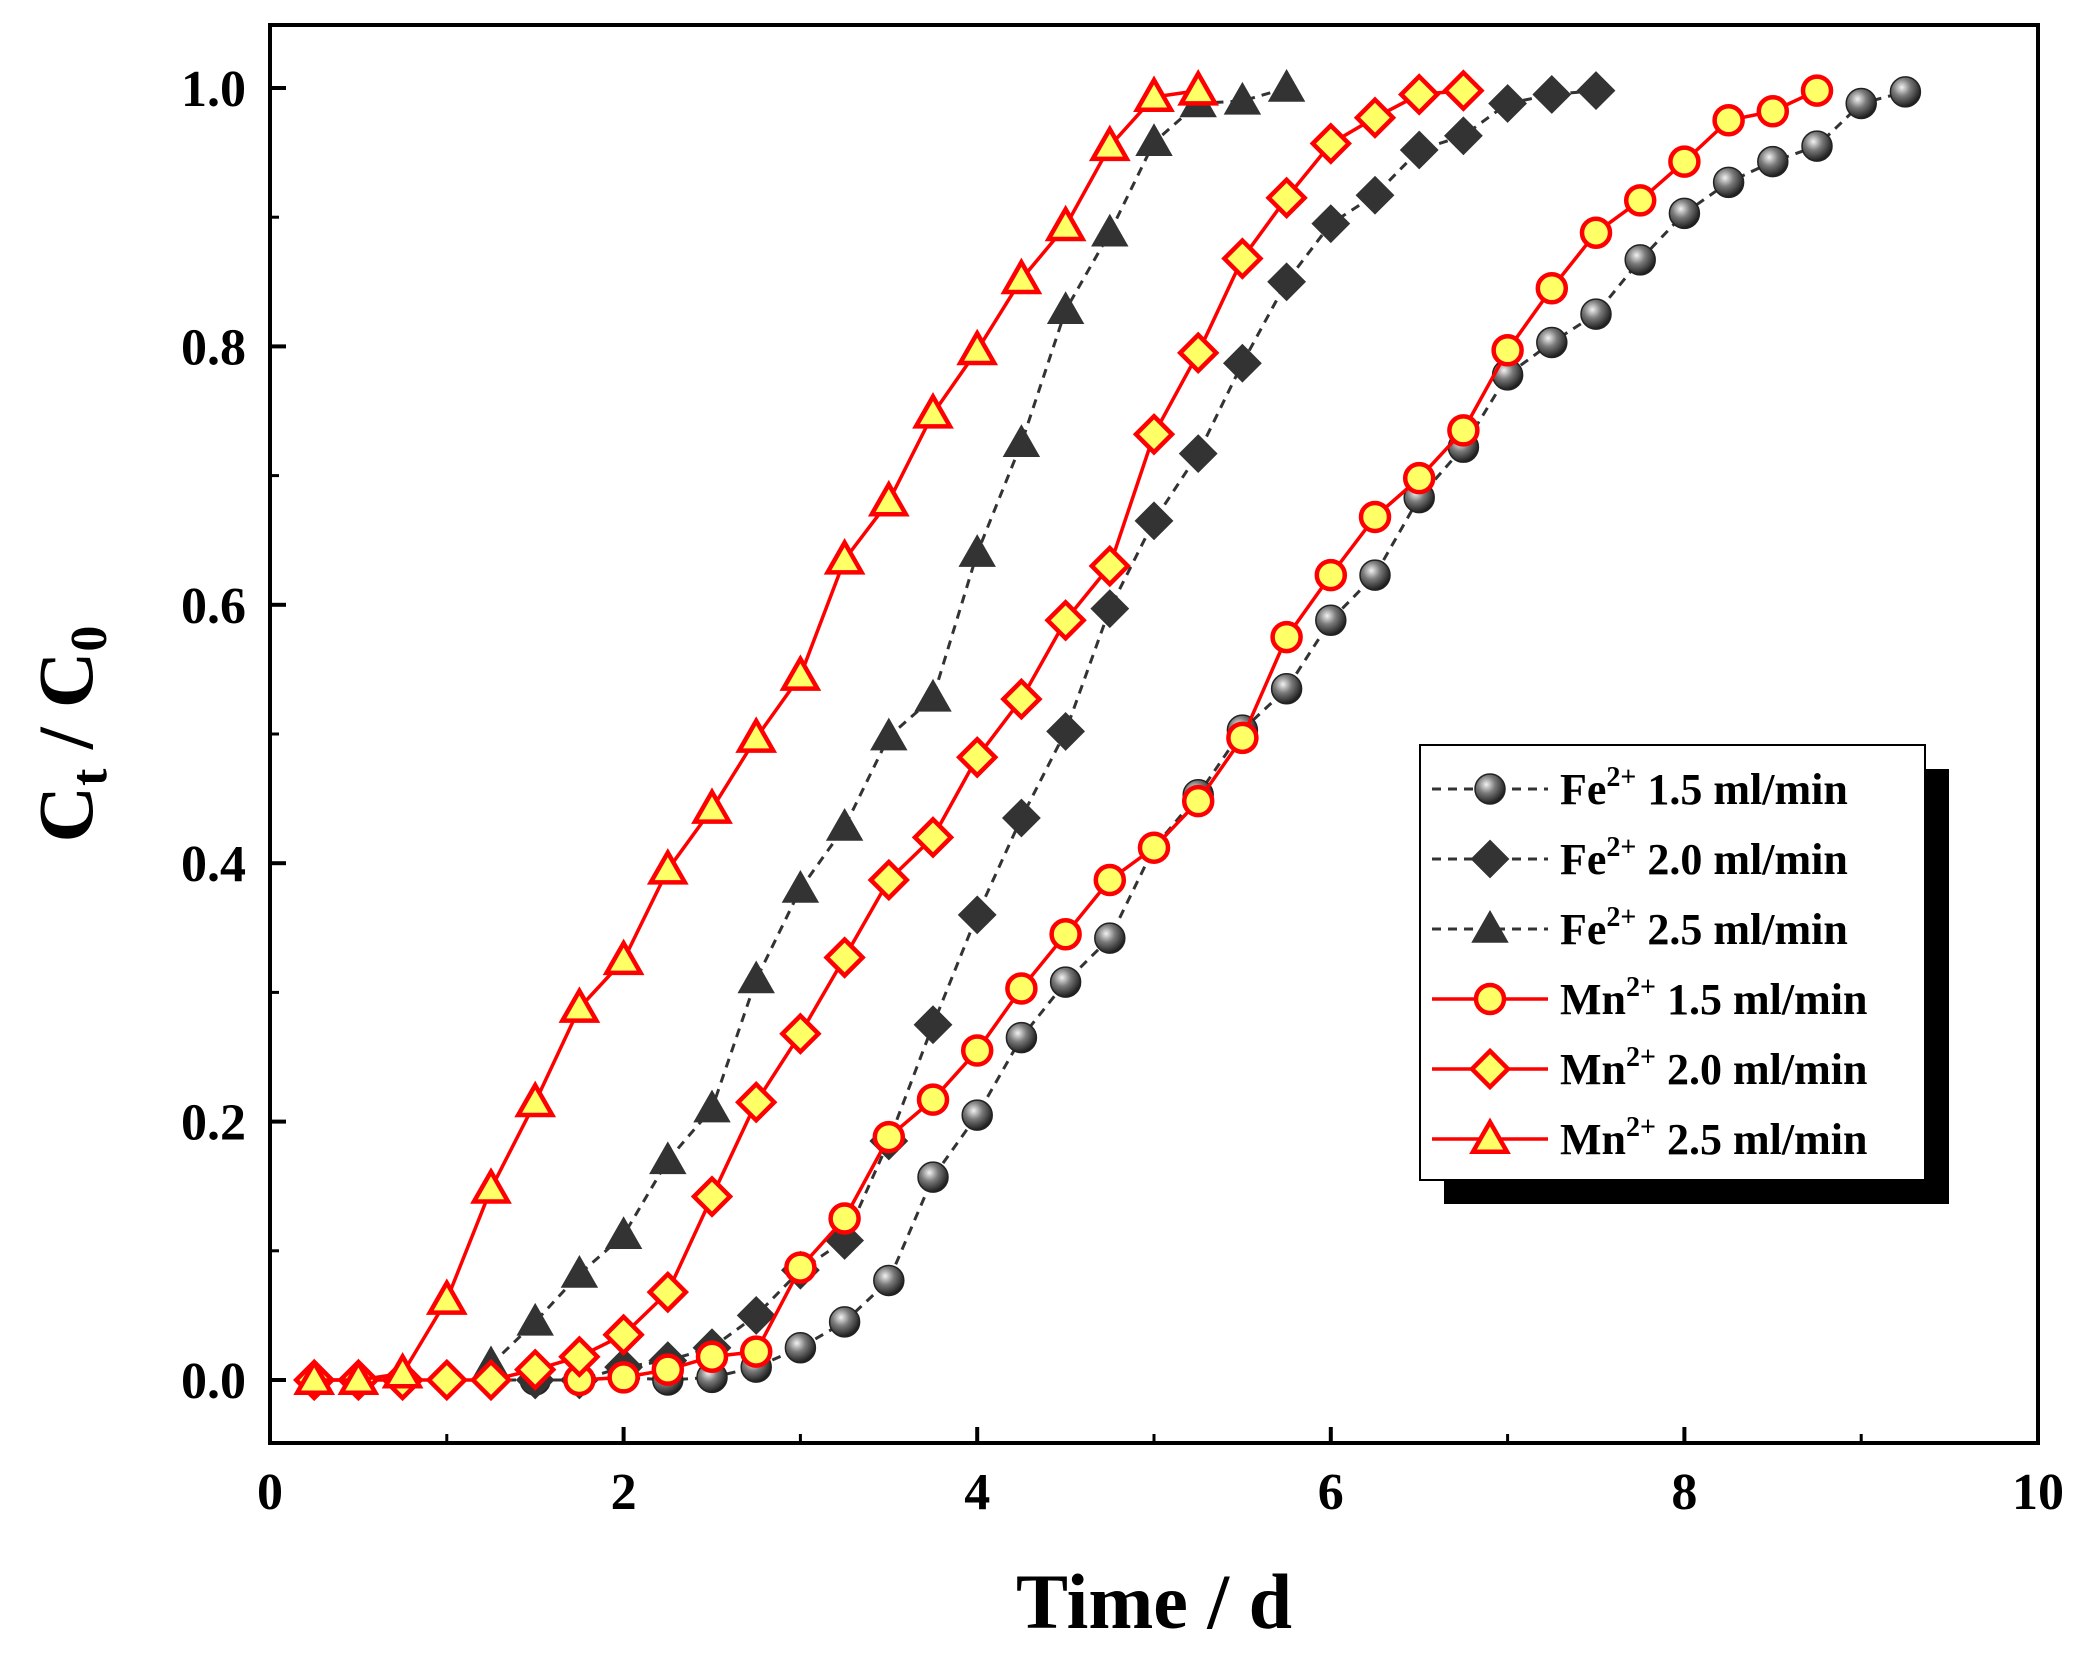 The width and height of the screenshot is (2089, 1666). What do you see at coordinates (977, 1492) in the screenshot?
I see `x-tick-label: 4` at bounding box center [977, 1492].